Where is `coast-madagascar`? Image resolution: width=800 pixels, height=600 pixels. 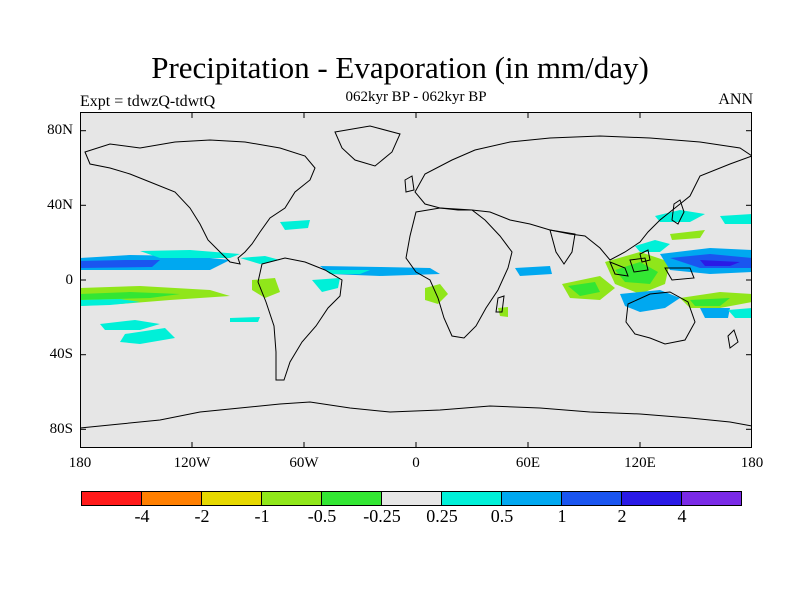
coast-madagascar is located at coordinates (500, 304).